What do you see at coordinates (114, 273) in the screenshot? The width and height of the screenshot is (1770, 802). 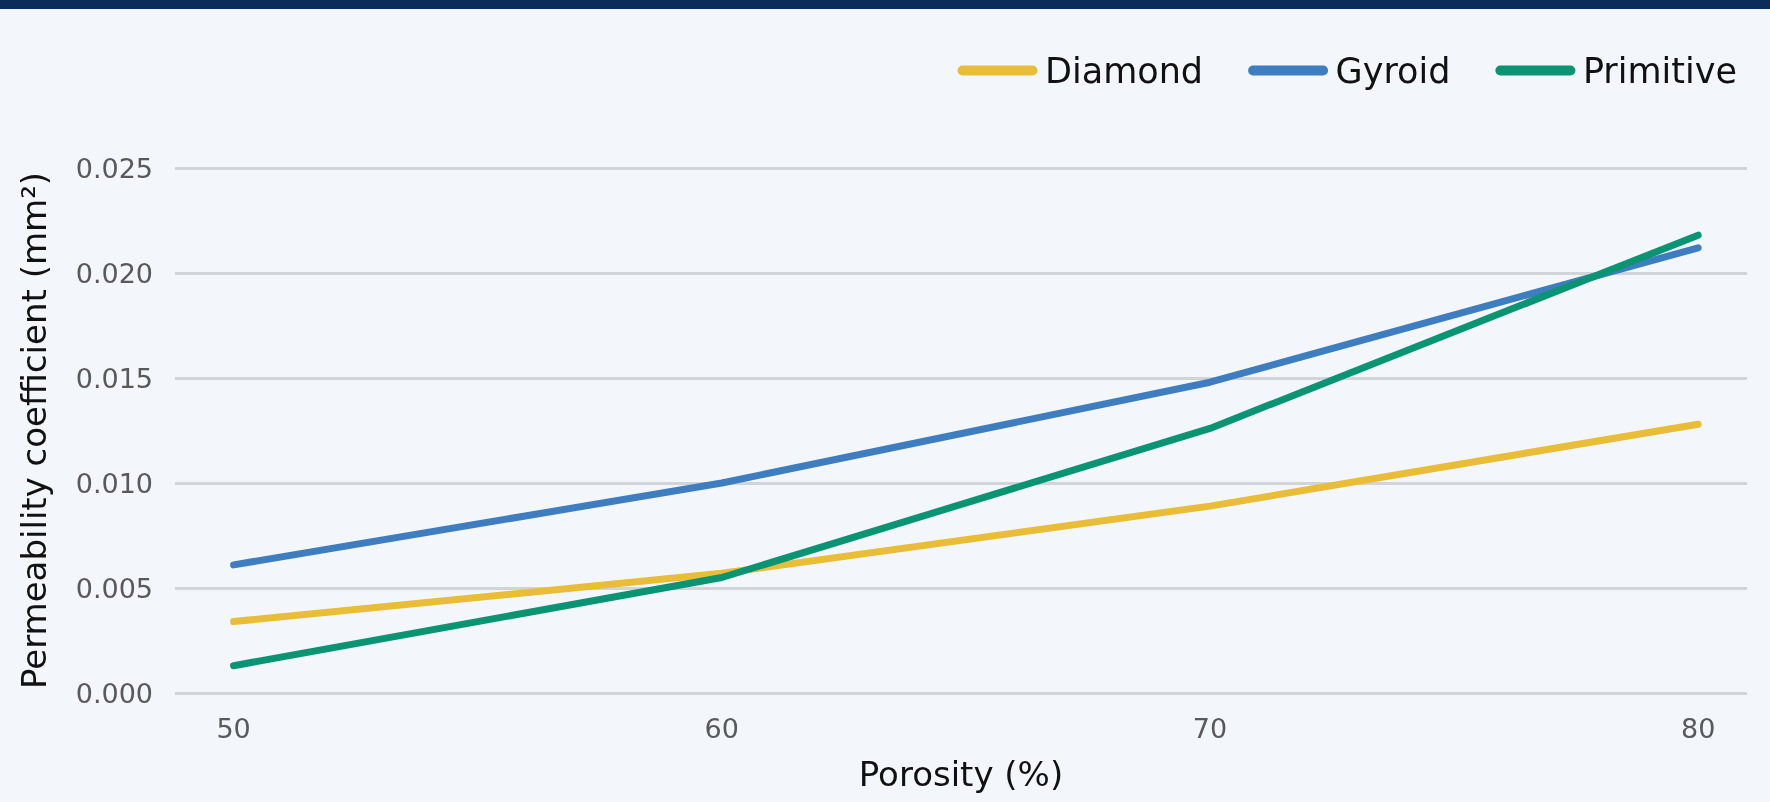 I see `y-tick-label: 0.020` at bounding box center [114, 273].